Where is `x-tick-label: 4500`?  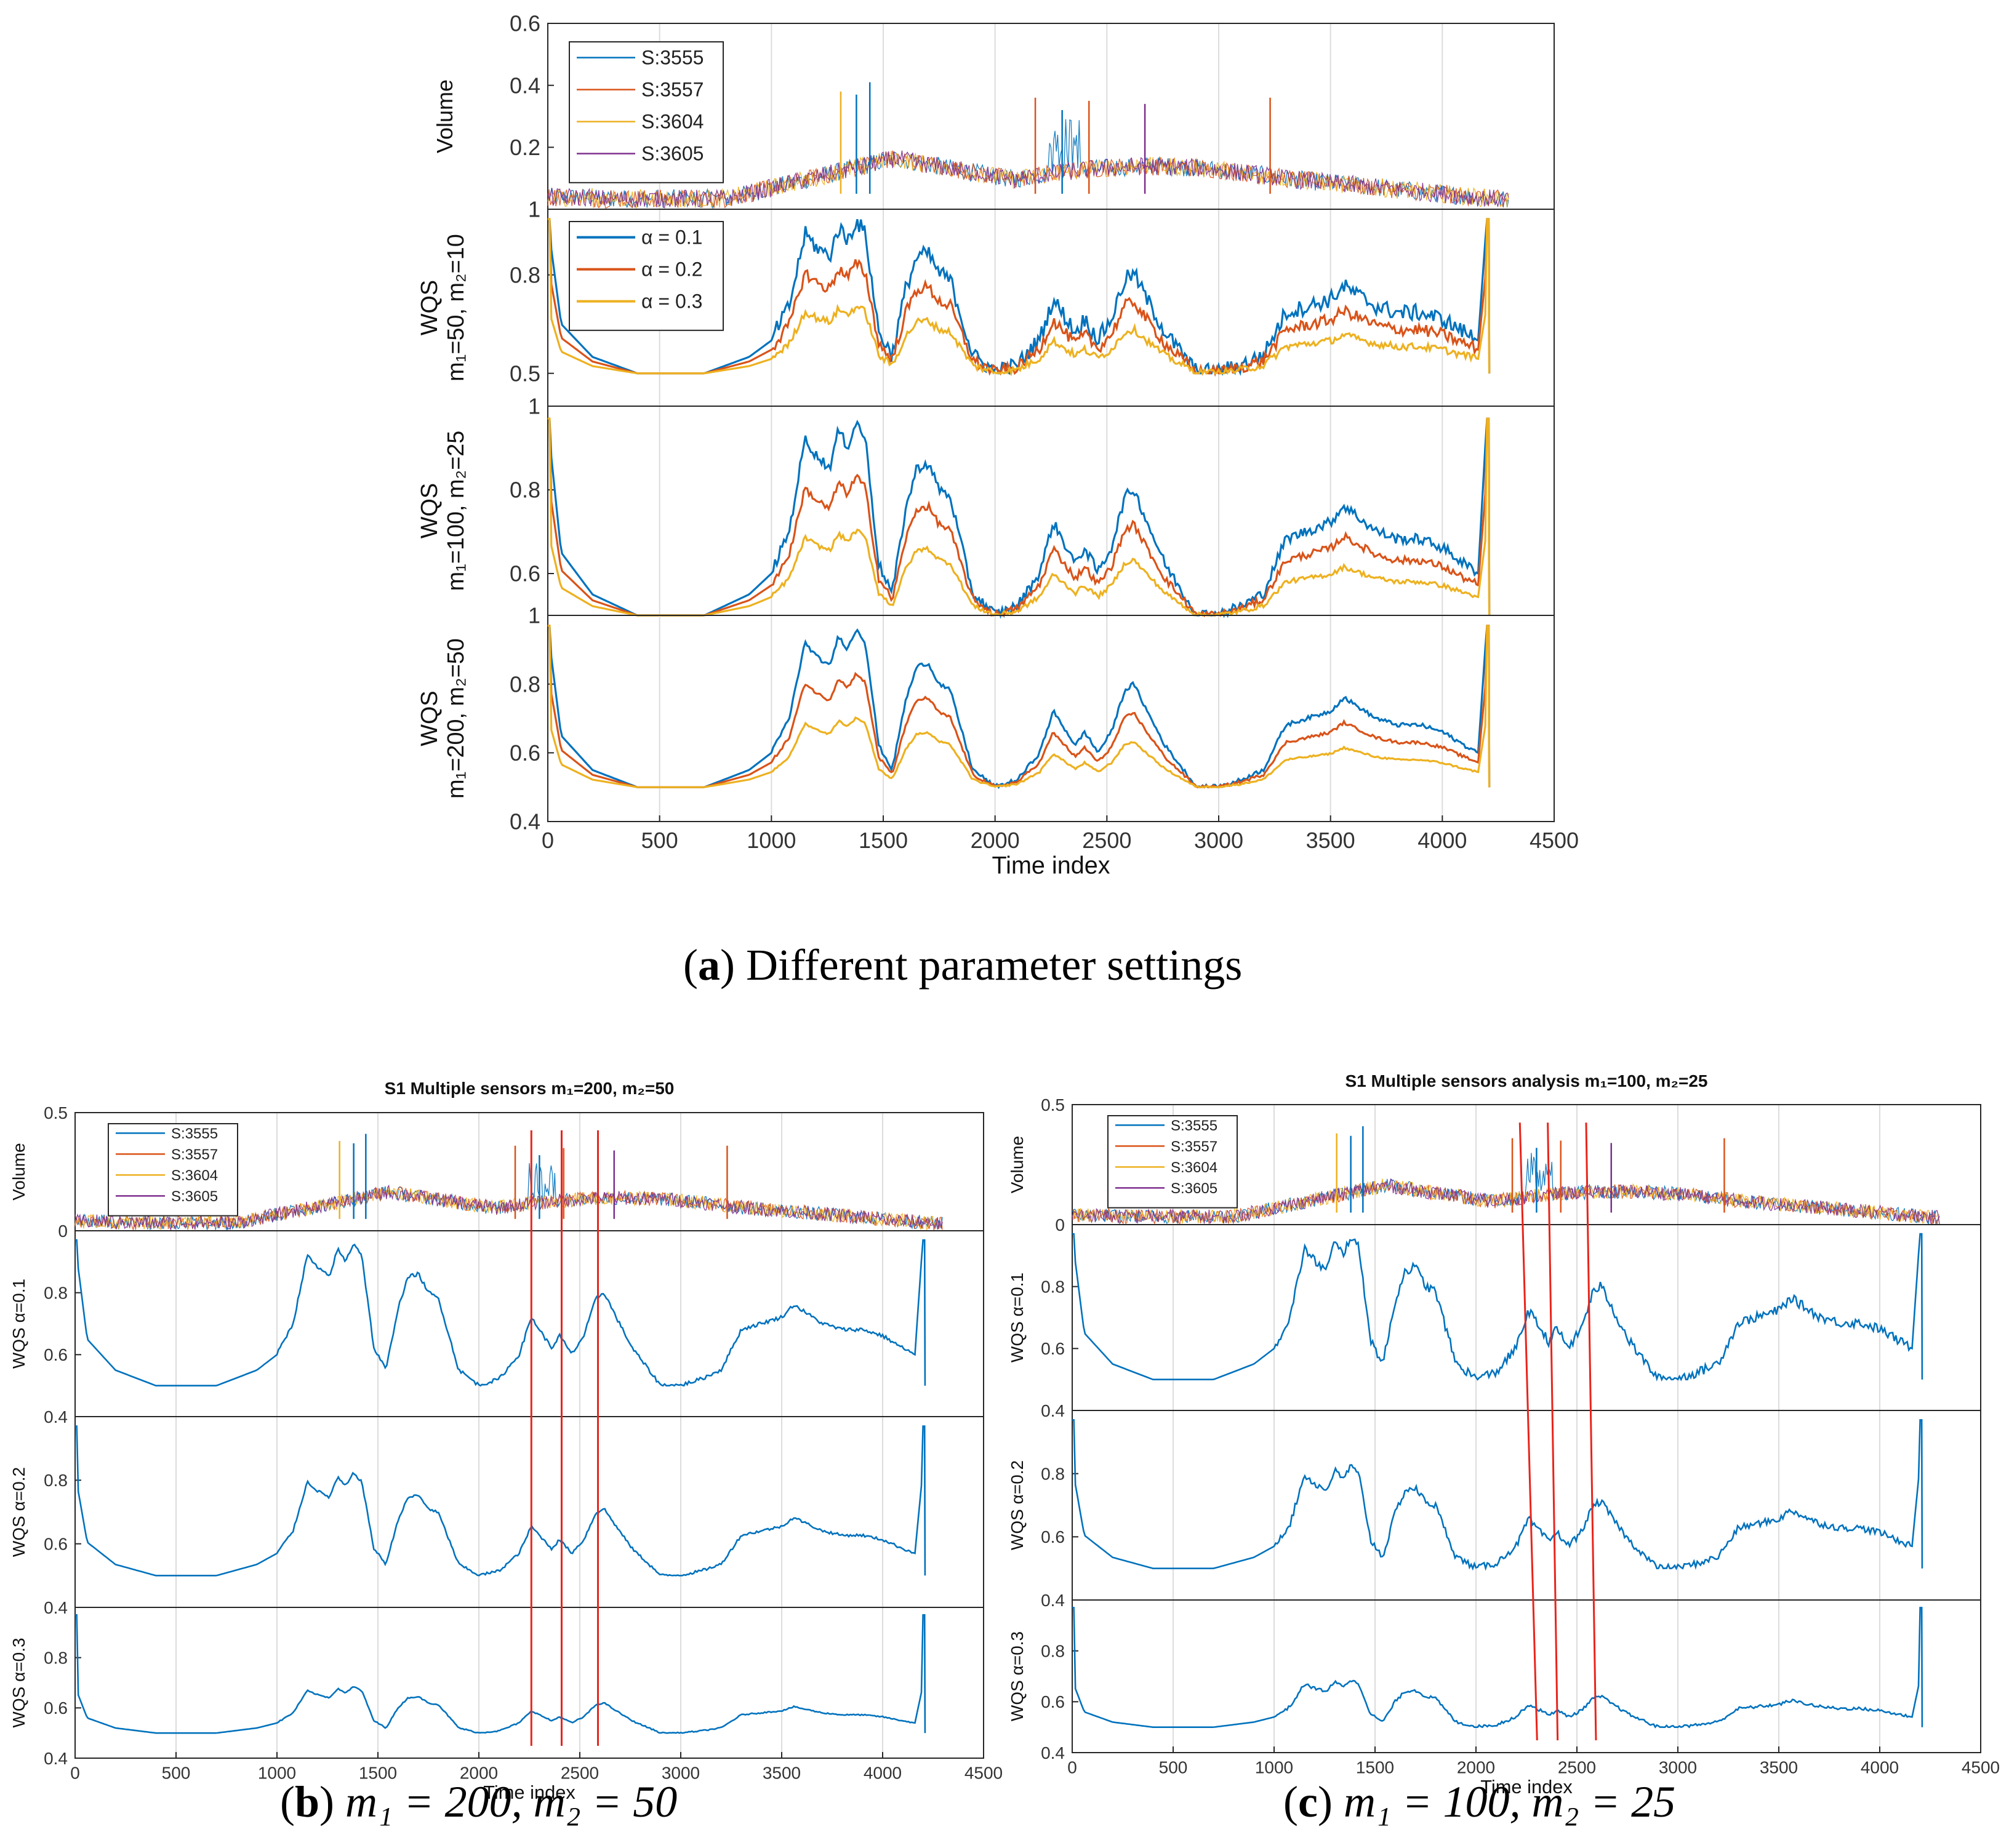
x-tick-label: 4500 is located at coordinates (1981, 1767).